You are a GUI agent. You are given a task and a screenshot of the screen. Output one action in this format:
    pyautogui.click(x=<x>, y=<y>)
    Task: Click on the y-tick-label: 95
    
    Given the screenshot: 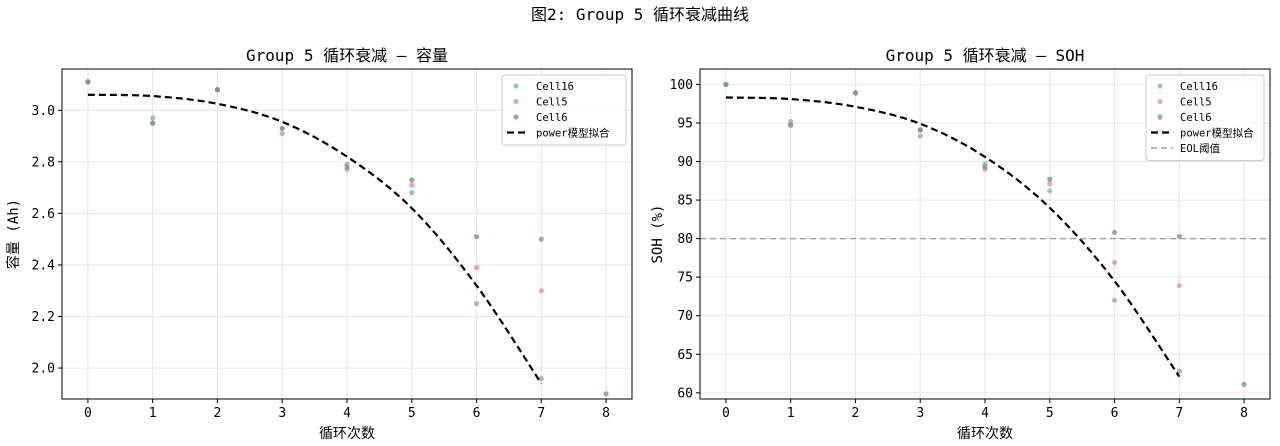 What is the action you would take?
    pyautogui.click(x=685, y=123)
    